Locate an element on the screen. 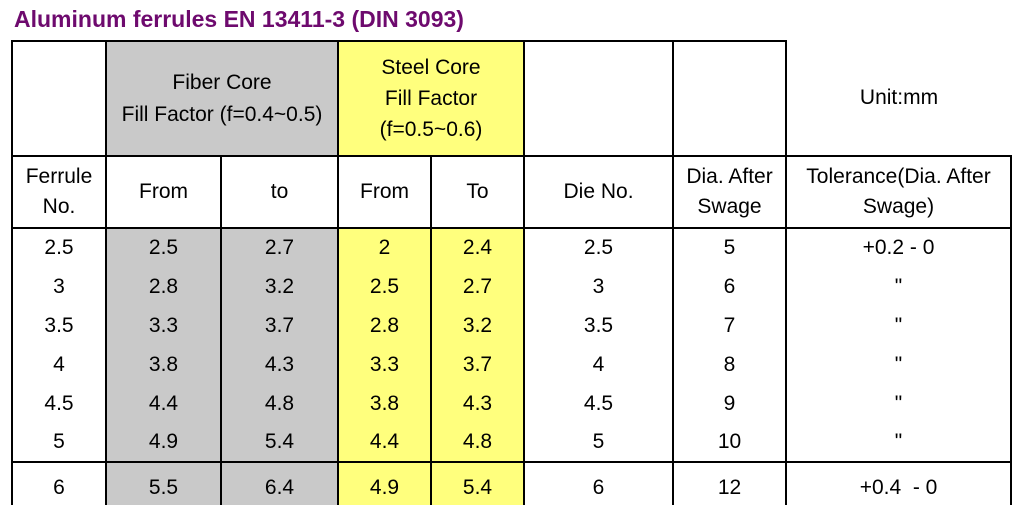 The height and width of the screenshot is (505, 1024). cell-steel-from: 3.3 is located at coordinates (384, 364).